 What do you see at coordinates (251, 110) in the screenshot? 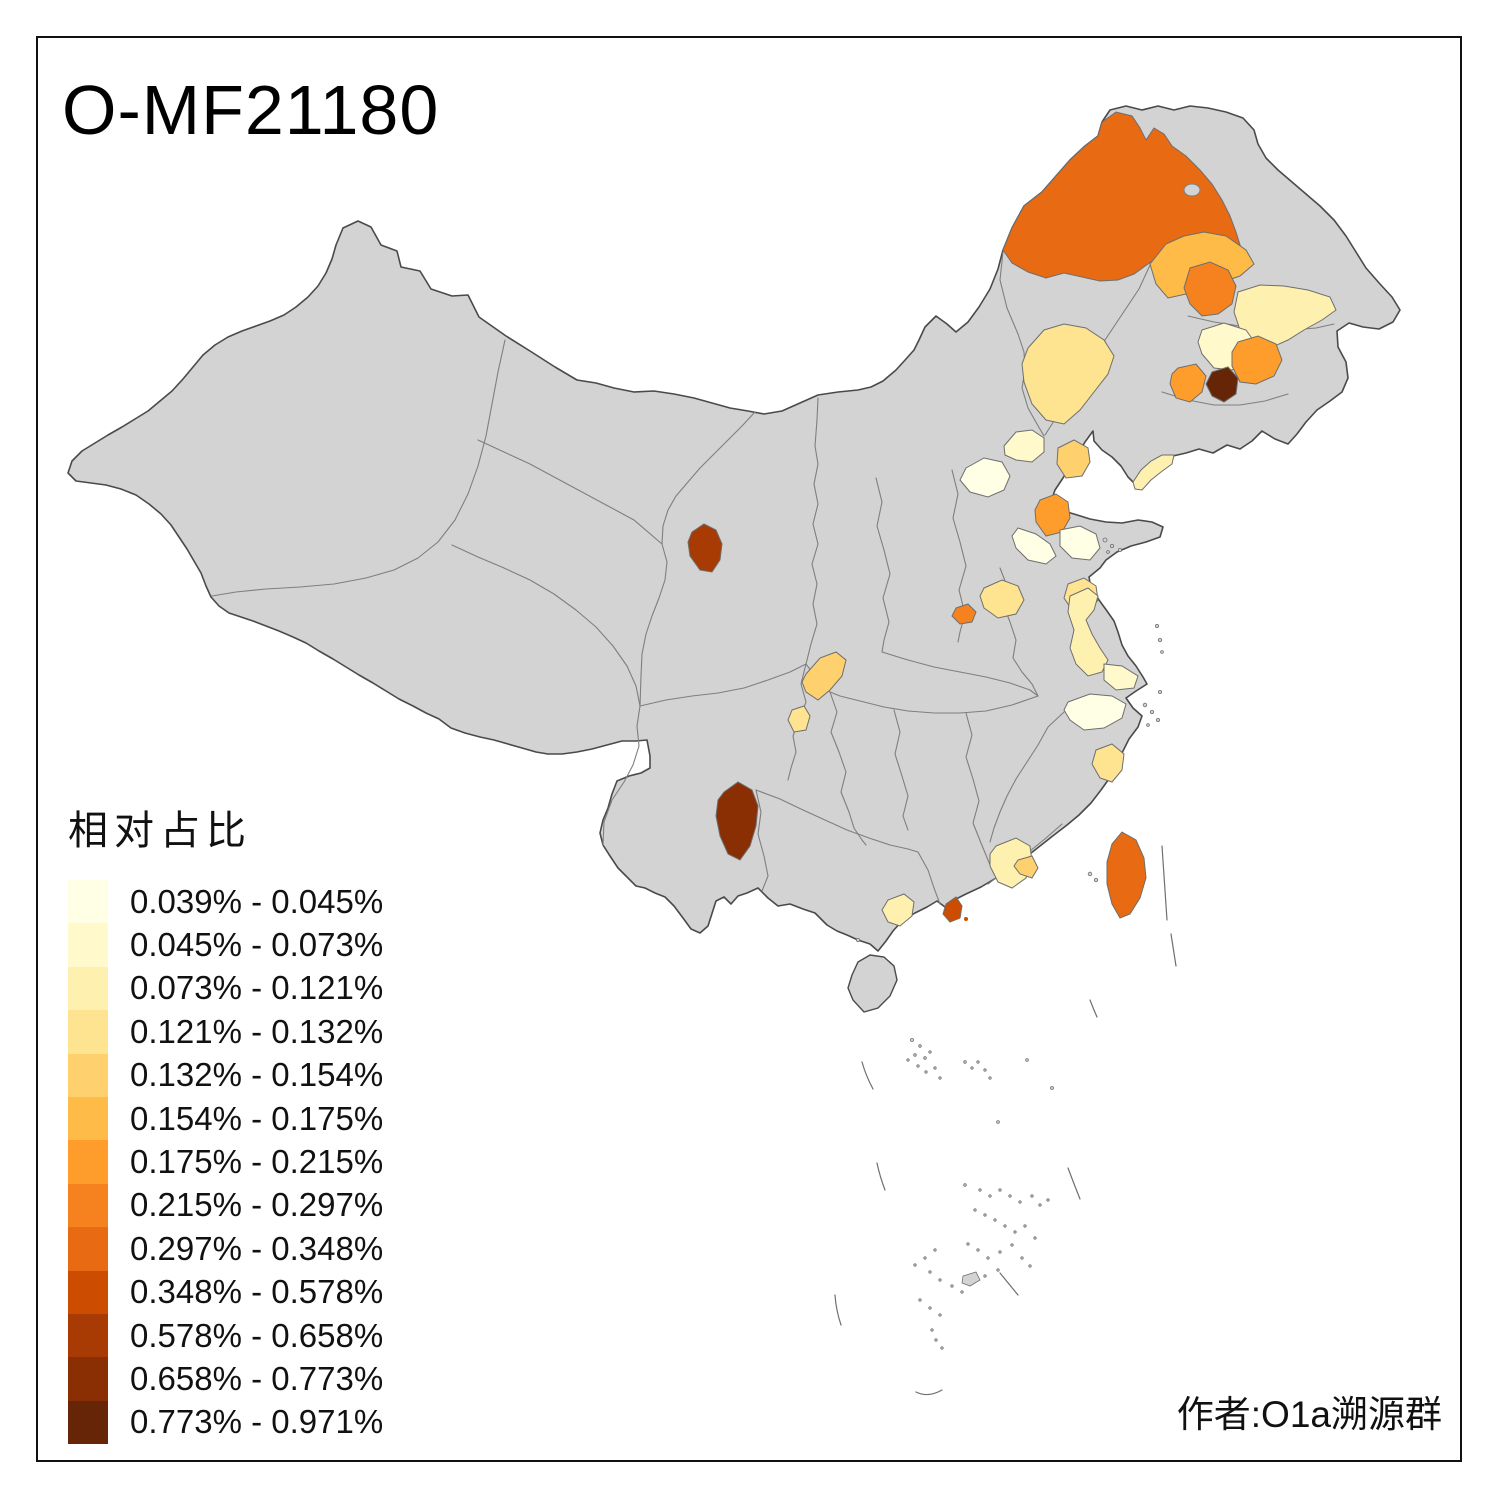
I see `page-title: O-MF21180` at bounding box center [251, 110].